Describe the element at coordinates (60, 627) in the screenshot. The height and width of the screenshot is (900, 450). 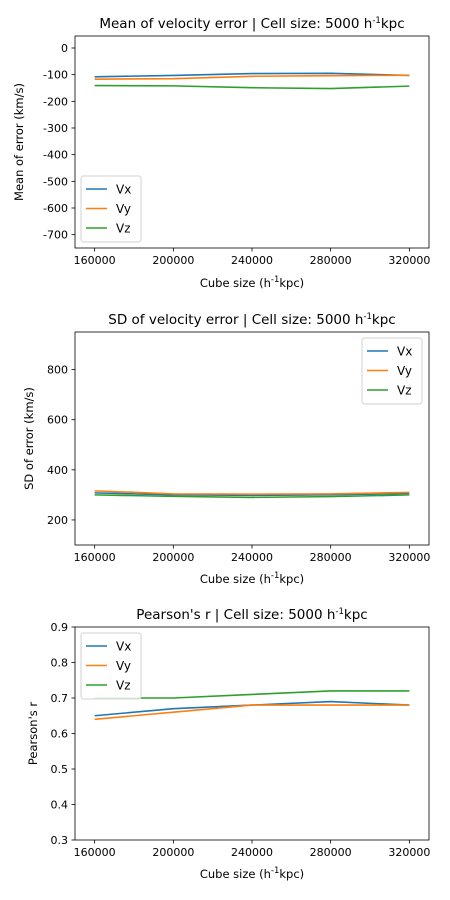
I see `y-tick-label: 0.9` at that location.